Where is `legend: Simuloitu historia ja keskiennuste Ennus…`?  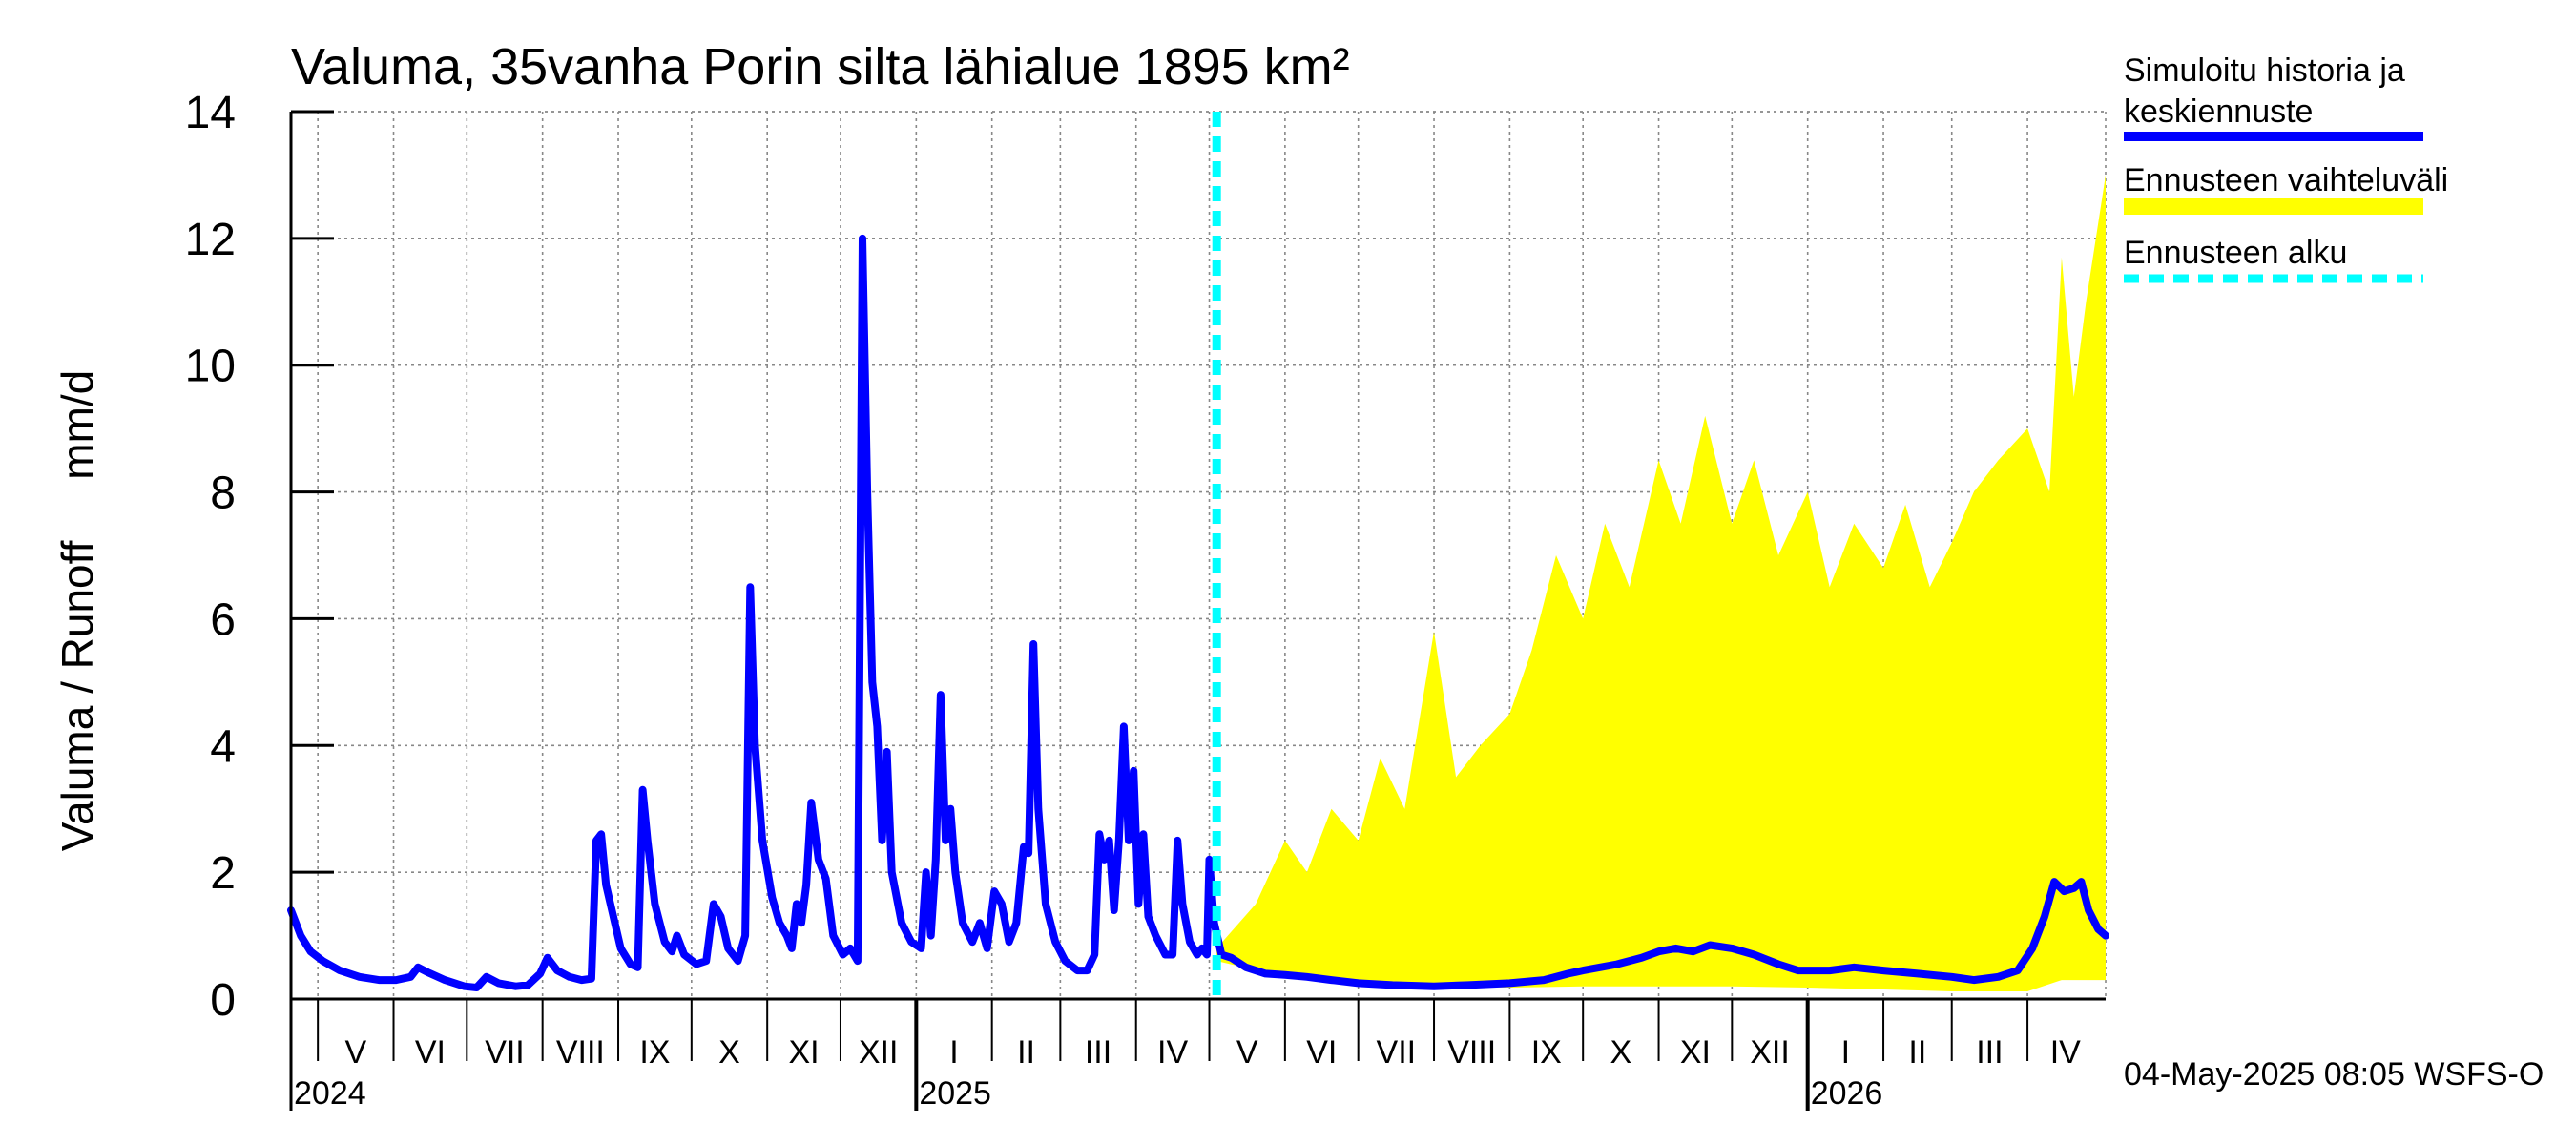
legend: Simuloitu historia ja keskiennuste Ennus… is located at coordinates (2286, 167).